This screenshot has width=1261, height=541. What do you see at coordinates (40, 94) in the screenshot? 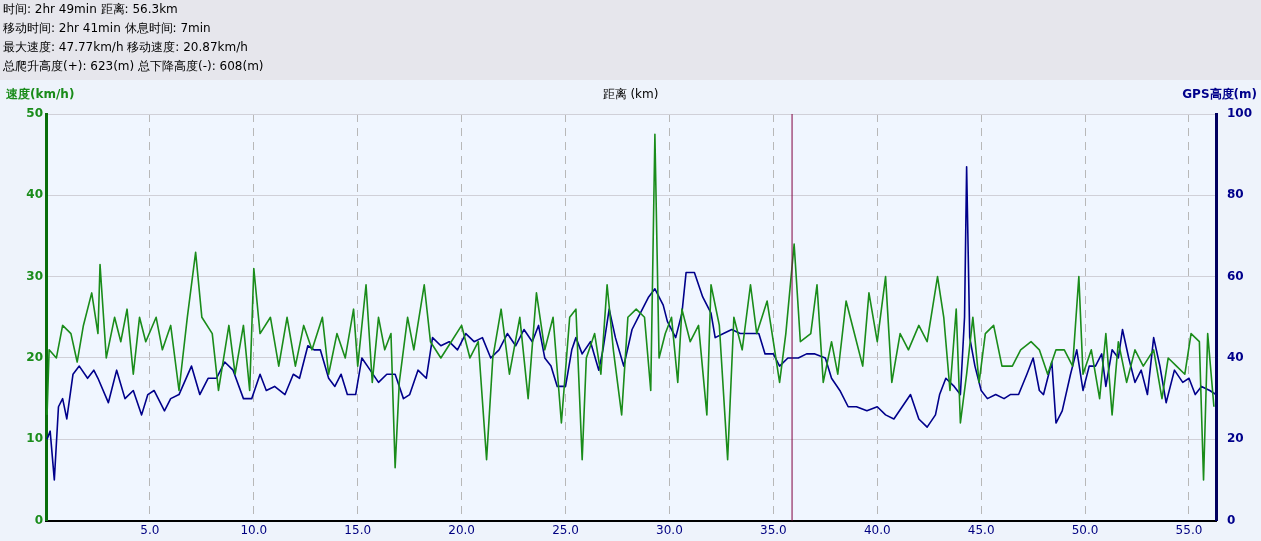
I see `y-axis-title: 速度(km/h)` at bounding box center [40, 94].